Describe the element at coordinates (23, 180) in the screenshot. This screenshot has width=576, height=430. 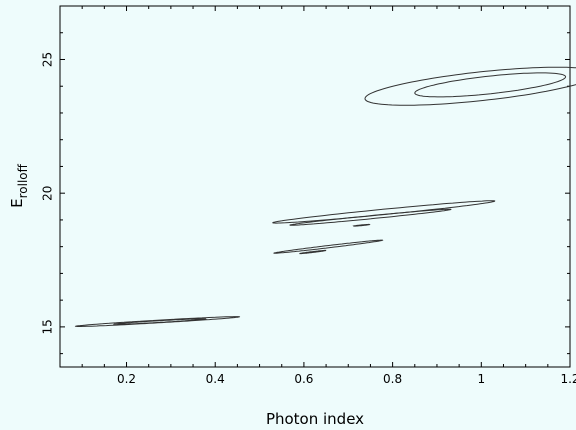
I see `y-axis-title-subscript: rolloff` at that location.